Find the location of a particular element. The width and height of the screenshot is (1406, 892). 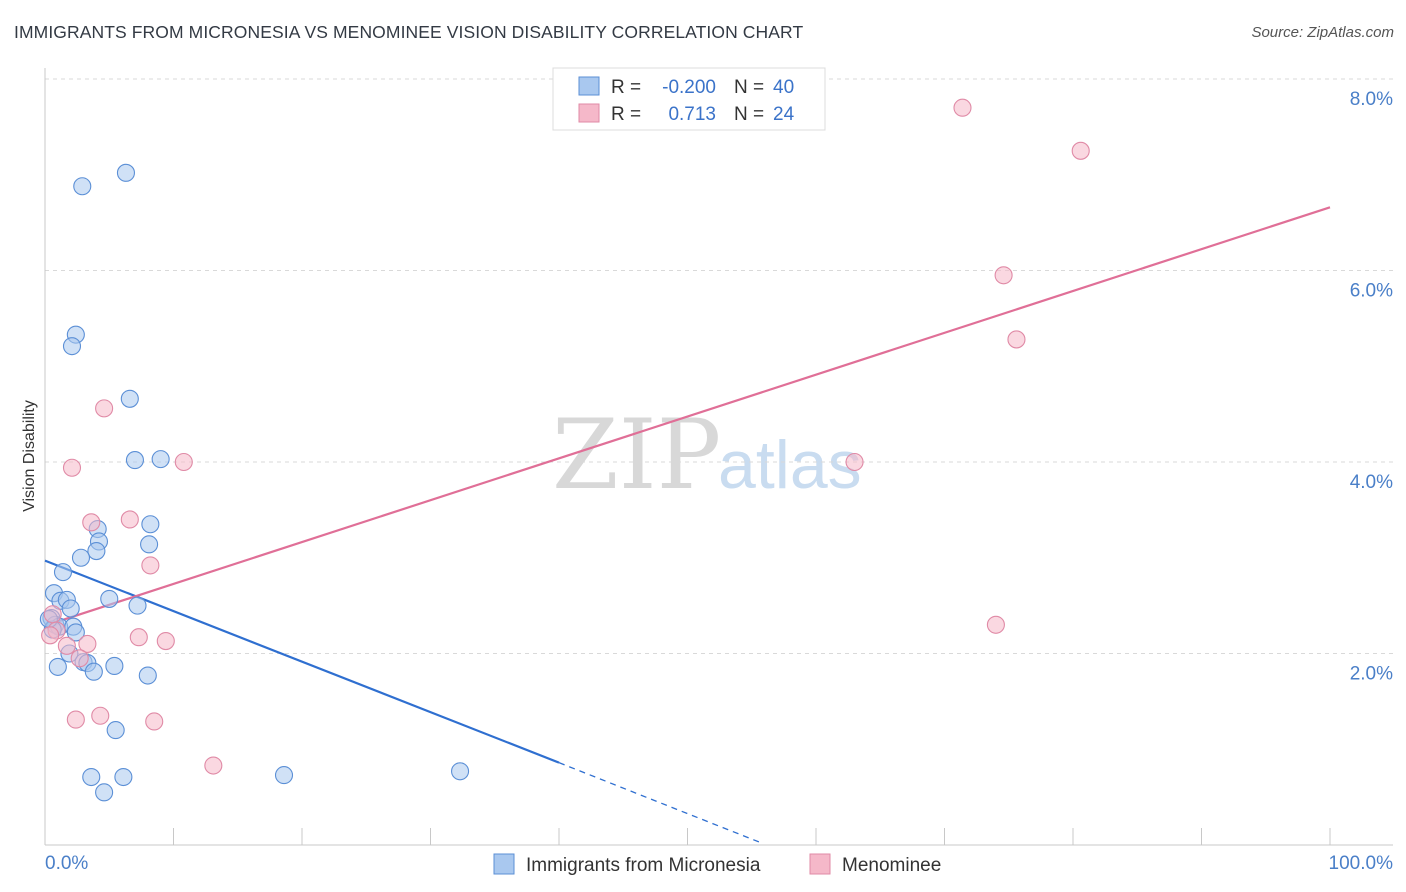

x-axis-ticks is located at coordinates (752, 836).